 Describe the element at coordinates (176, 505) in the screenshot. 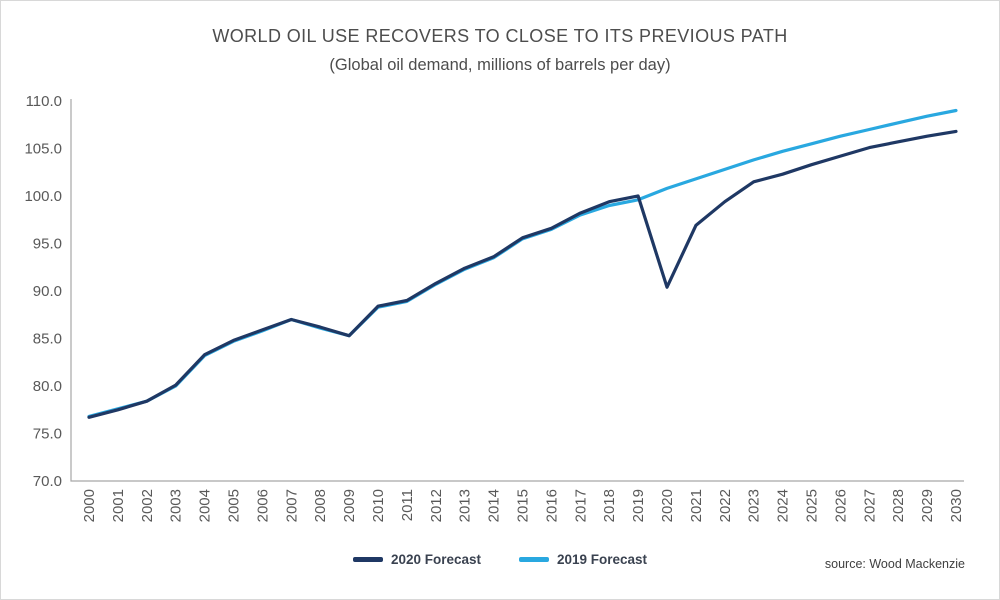

I see `x-tick-label: 2003` at that location.